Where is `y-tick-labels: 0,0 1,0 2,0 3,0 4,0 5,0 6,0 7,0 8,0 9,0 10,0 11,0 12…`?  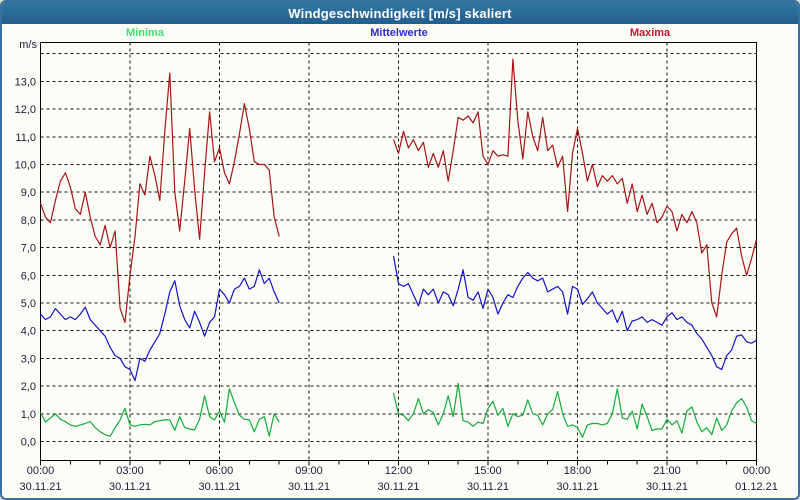 y-tick-labels: 0,0 1,0 2,0 3,0 4,0 5,0 6,0 7,0 8,0 9,0 10,0 11,0 12… is located at coordinates (25, 262).